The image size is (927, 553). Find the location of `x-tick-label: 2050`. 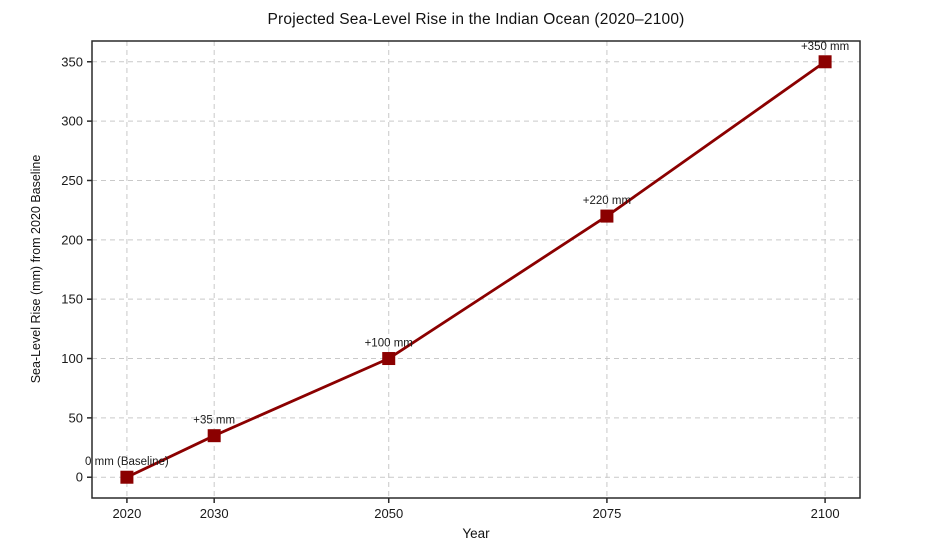

x-tick-label: 2050 is located at coordinates (388, 513).